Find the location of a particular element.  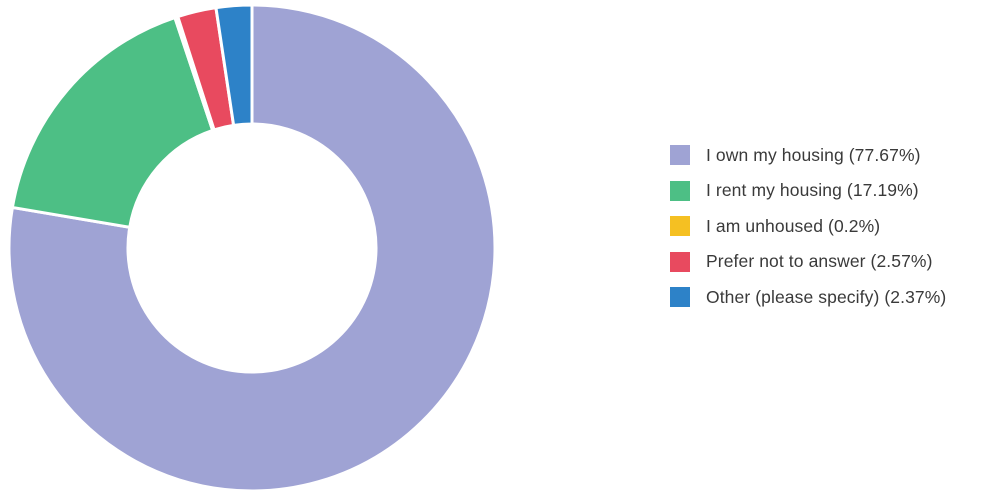

legend-swatch-unhoused is located at coordinates (680, 226).